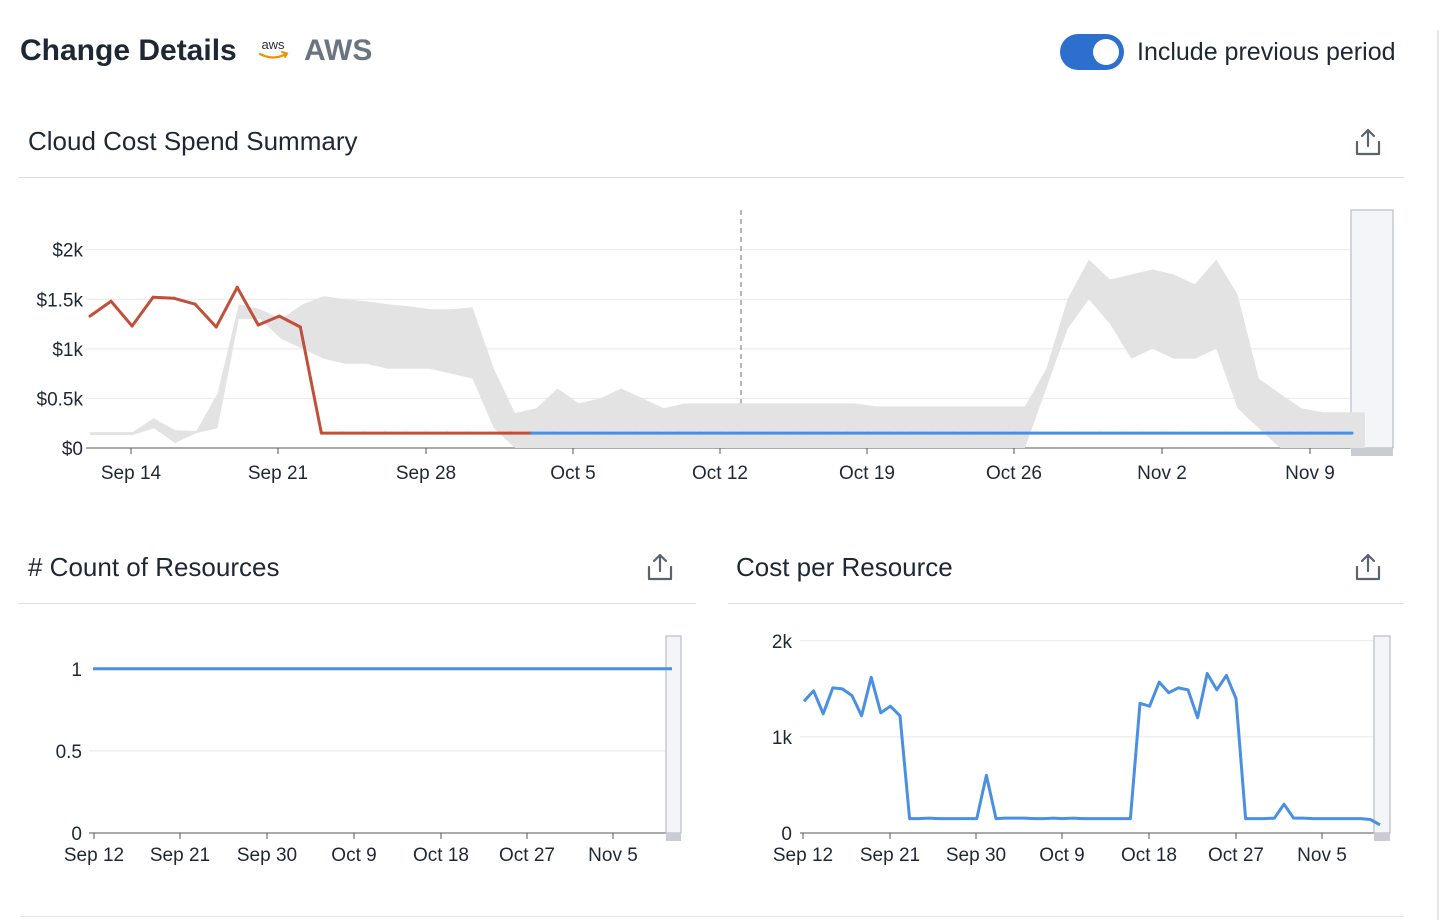  Describe the element at coordinates (720, 473) in the screenshot. I see `x-tick-label: Oct 12` at that location.